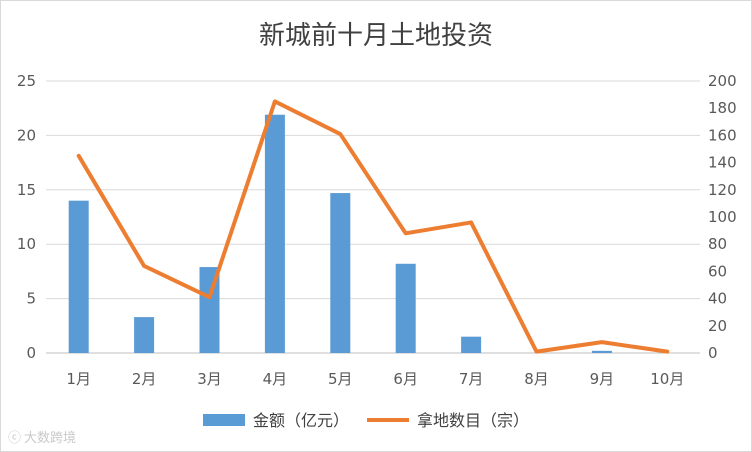 Image resolution: width=752 pixels, height=452 pixels. Describe the element at coordinates (717, 271) in the screenshot. I see `y-right-tick-label: 60` at that location.